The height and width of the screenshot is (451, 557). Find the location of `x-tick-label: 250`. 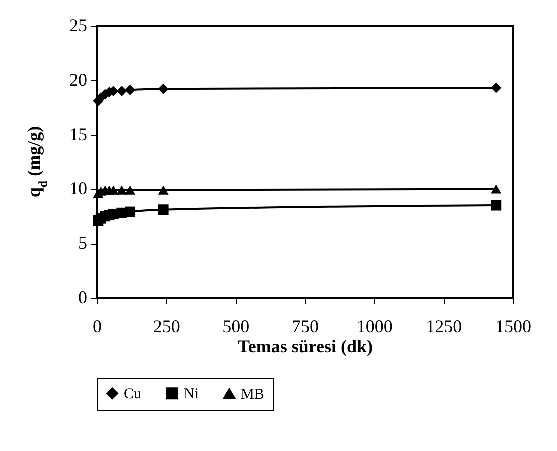

x-tick-label: 250 is located at coordinates (166, 326).